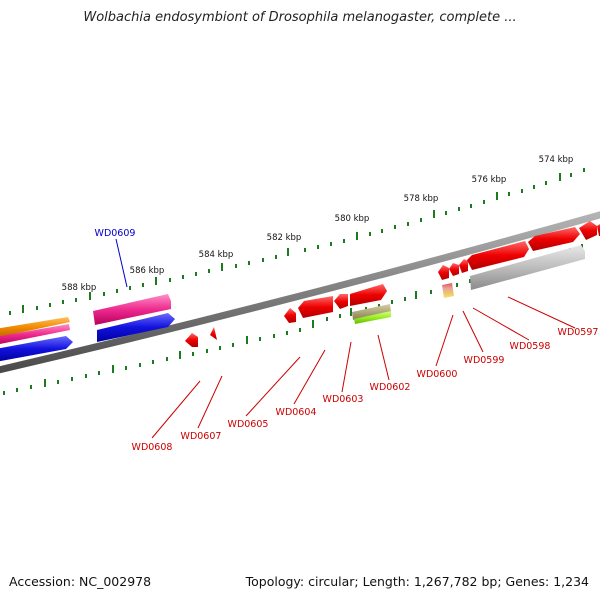  Describe the element at coordinates (213, 333) in the screenshot. I see `gene-wd0607` at that location.